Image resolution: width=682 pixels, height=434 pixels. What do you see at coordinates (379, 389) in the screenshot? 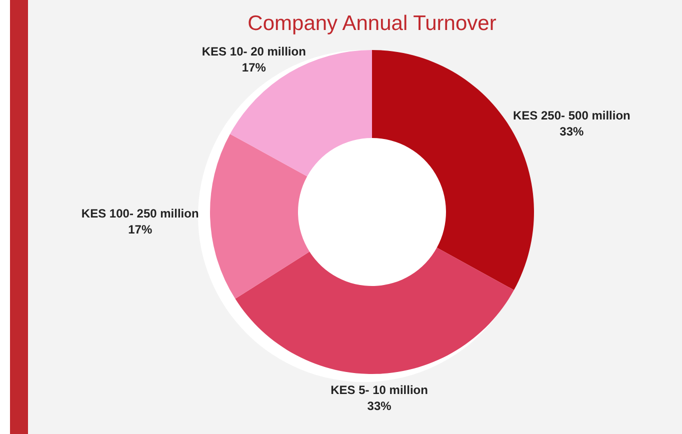
I see `slice-label: KES 5- 10 million` at bounding box center [379, 389].